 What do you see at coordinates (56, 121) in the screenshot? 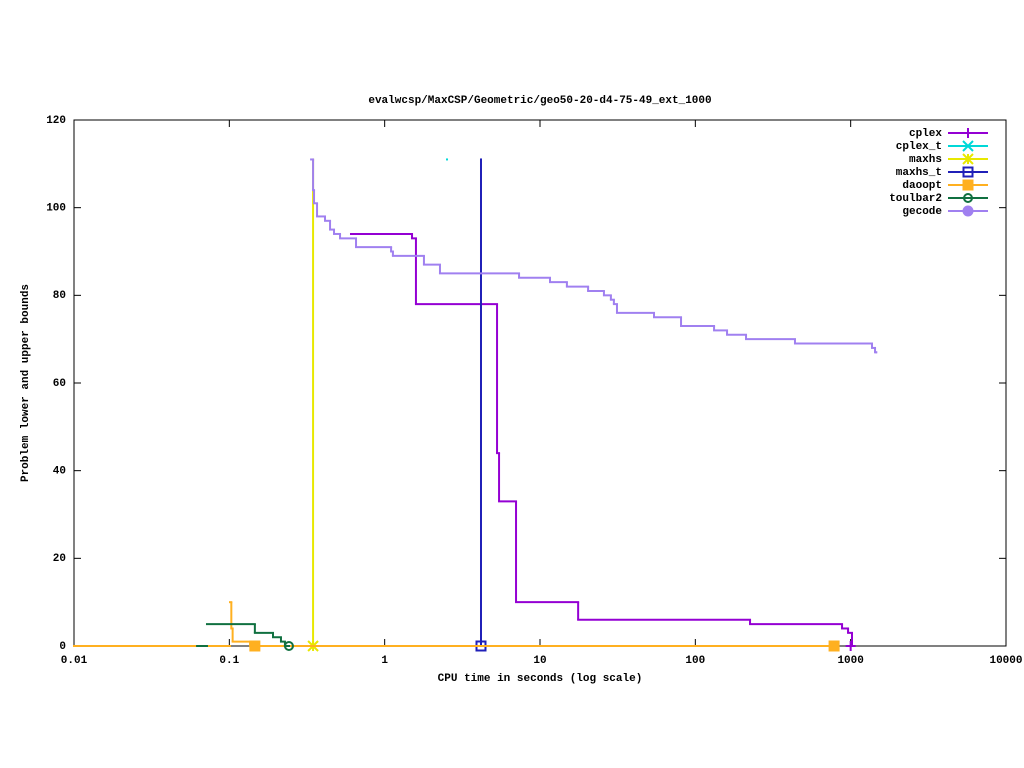
I see `y-tick-label: 120` at bounding box center [56, 121].